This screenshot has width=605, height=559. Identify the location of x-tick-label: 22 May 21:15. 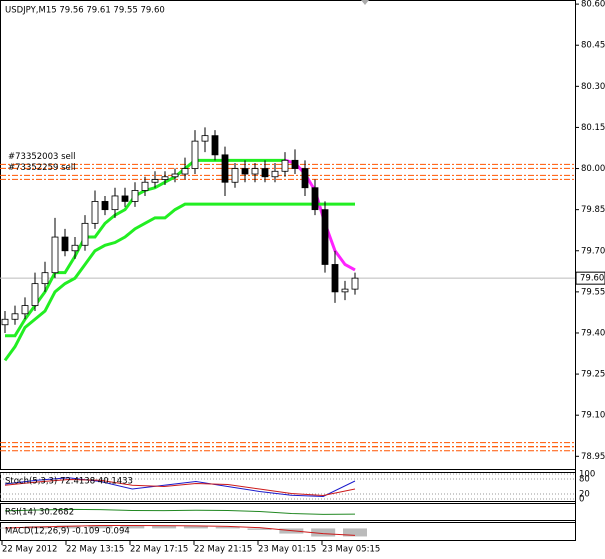
(223, 550).